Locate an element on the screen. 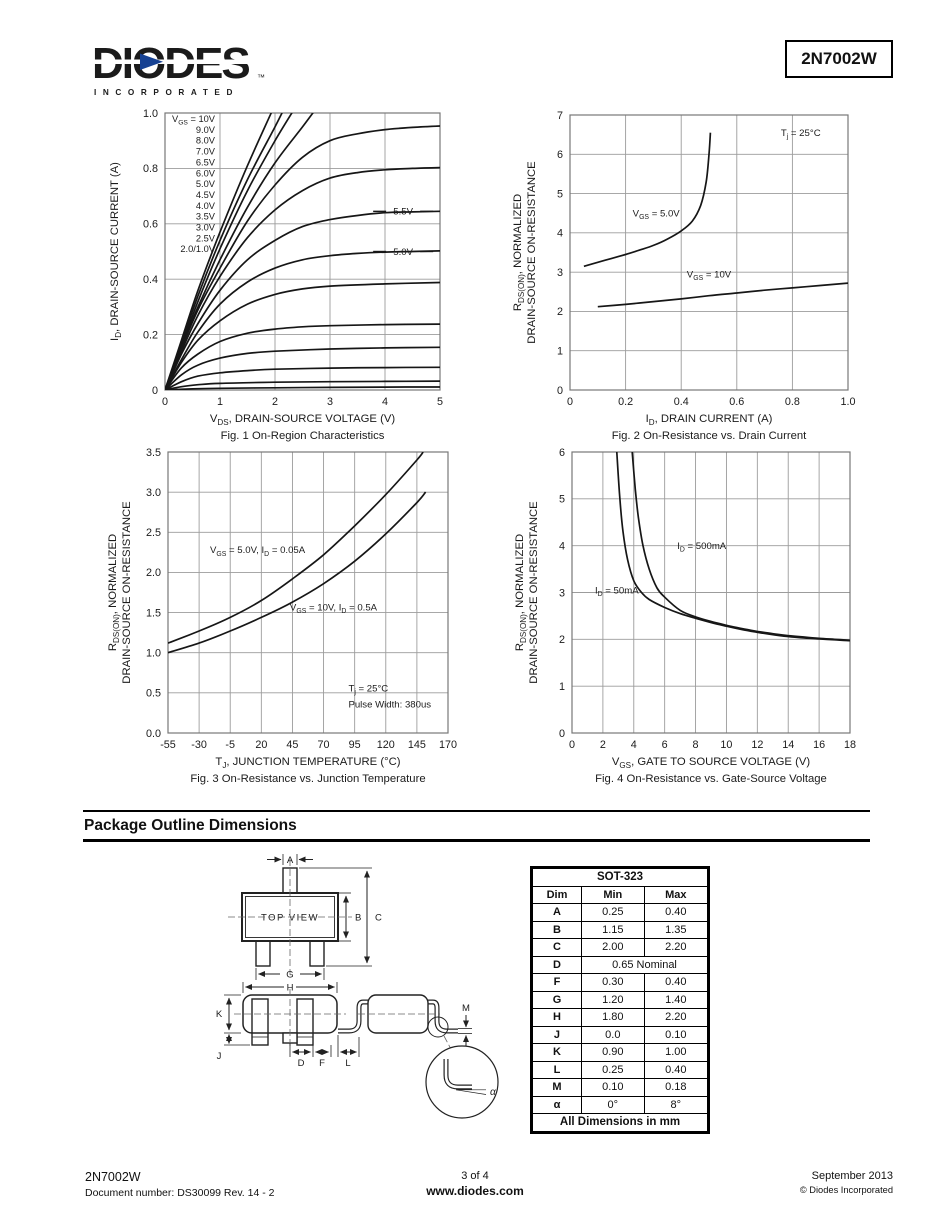  footer-center: 3 of 4 www.diodes.com is located at coordinates (475, 1184).